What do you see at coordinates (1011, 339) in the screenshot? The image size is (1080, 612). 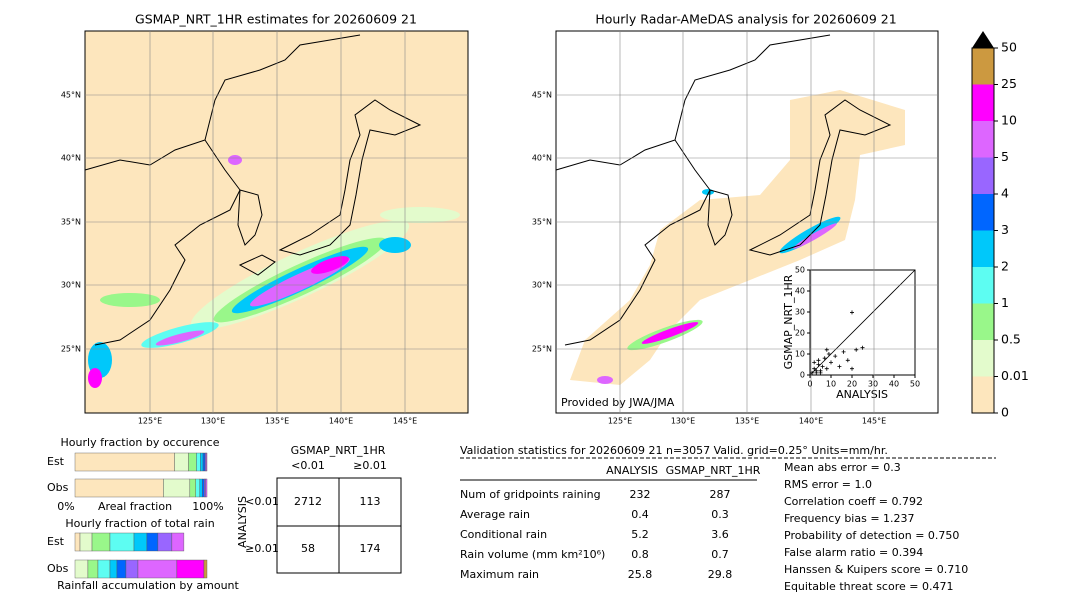 I see `colorbar-label: 0.5` at bounding box center [1011, 339].